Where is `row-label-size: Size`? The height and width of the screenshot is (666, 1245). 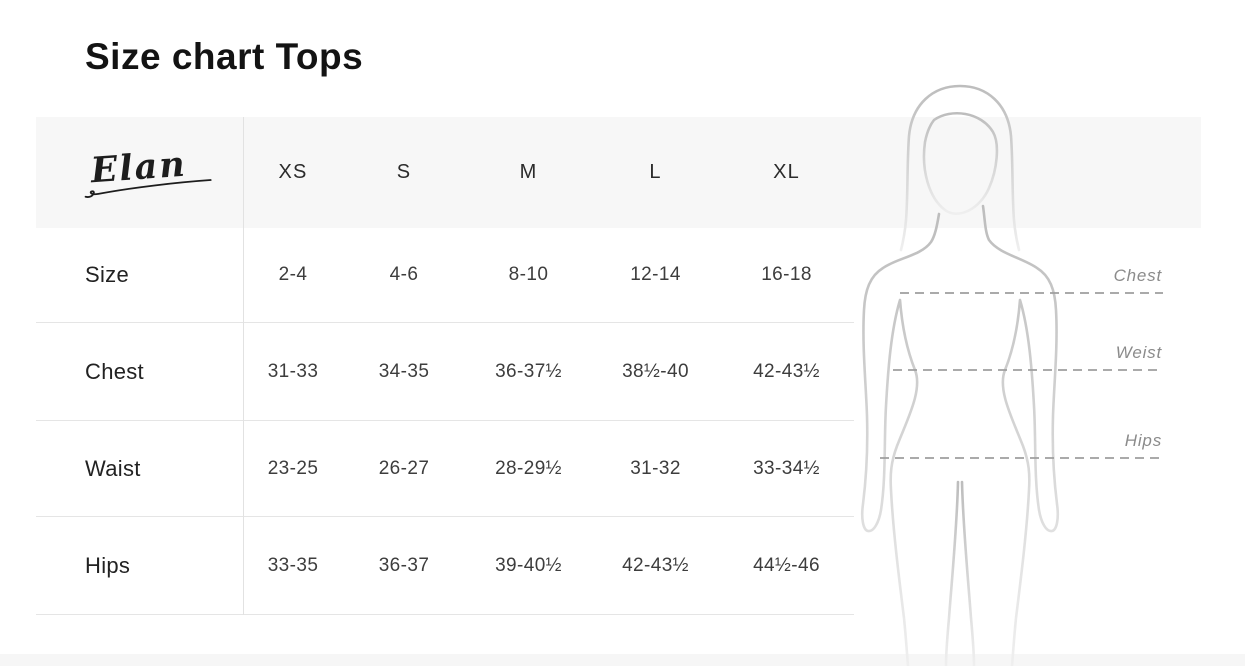 row-label-size: Size is located at coordinates (139, 275).